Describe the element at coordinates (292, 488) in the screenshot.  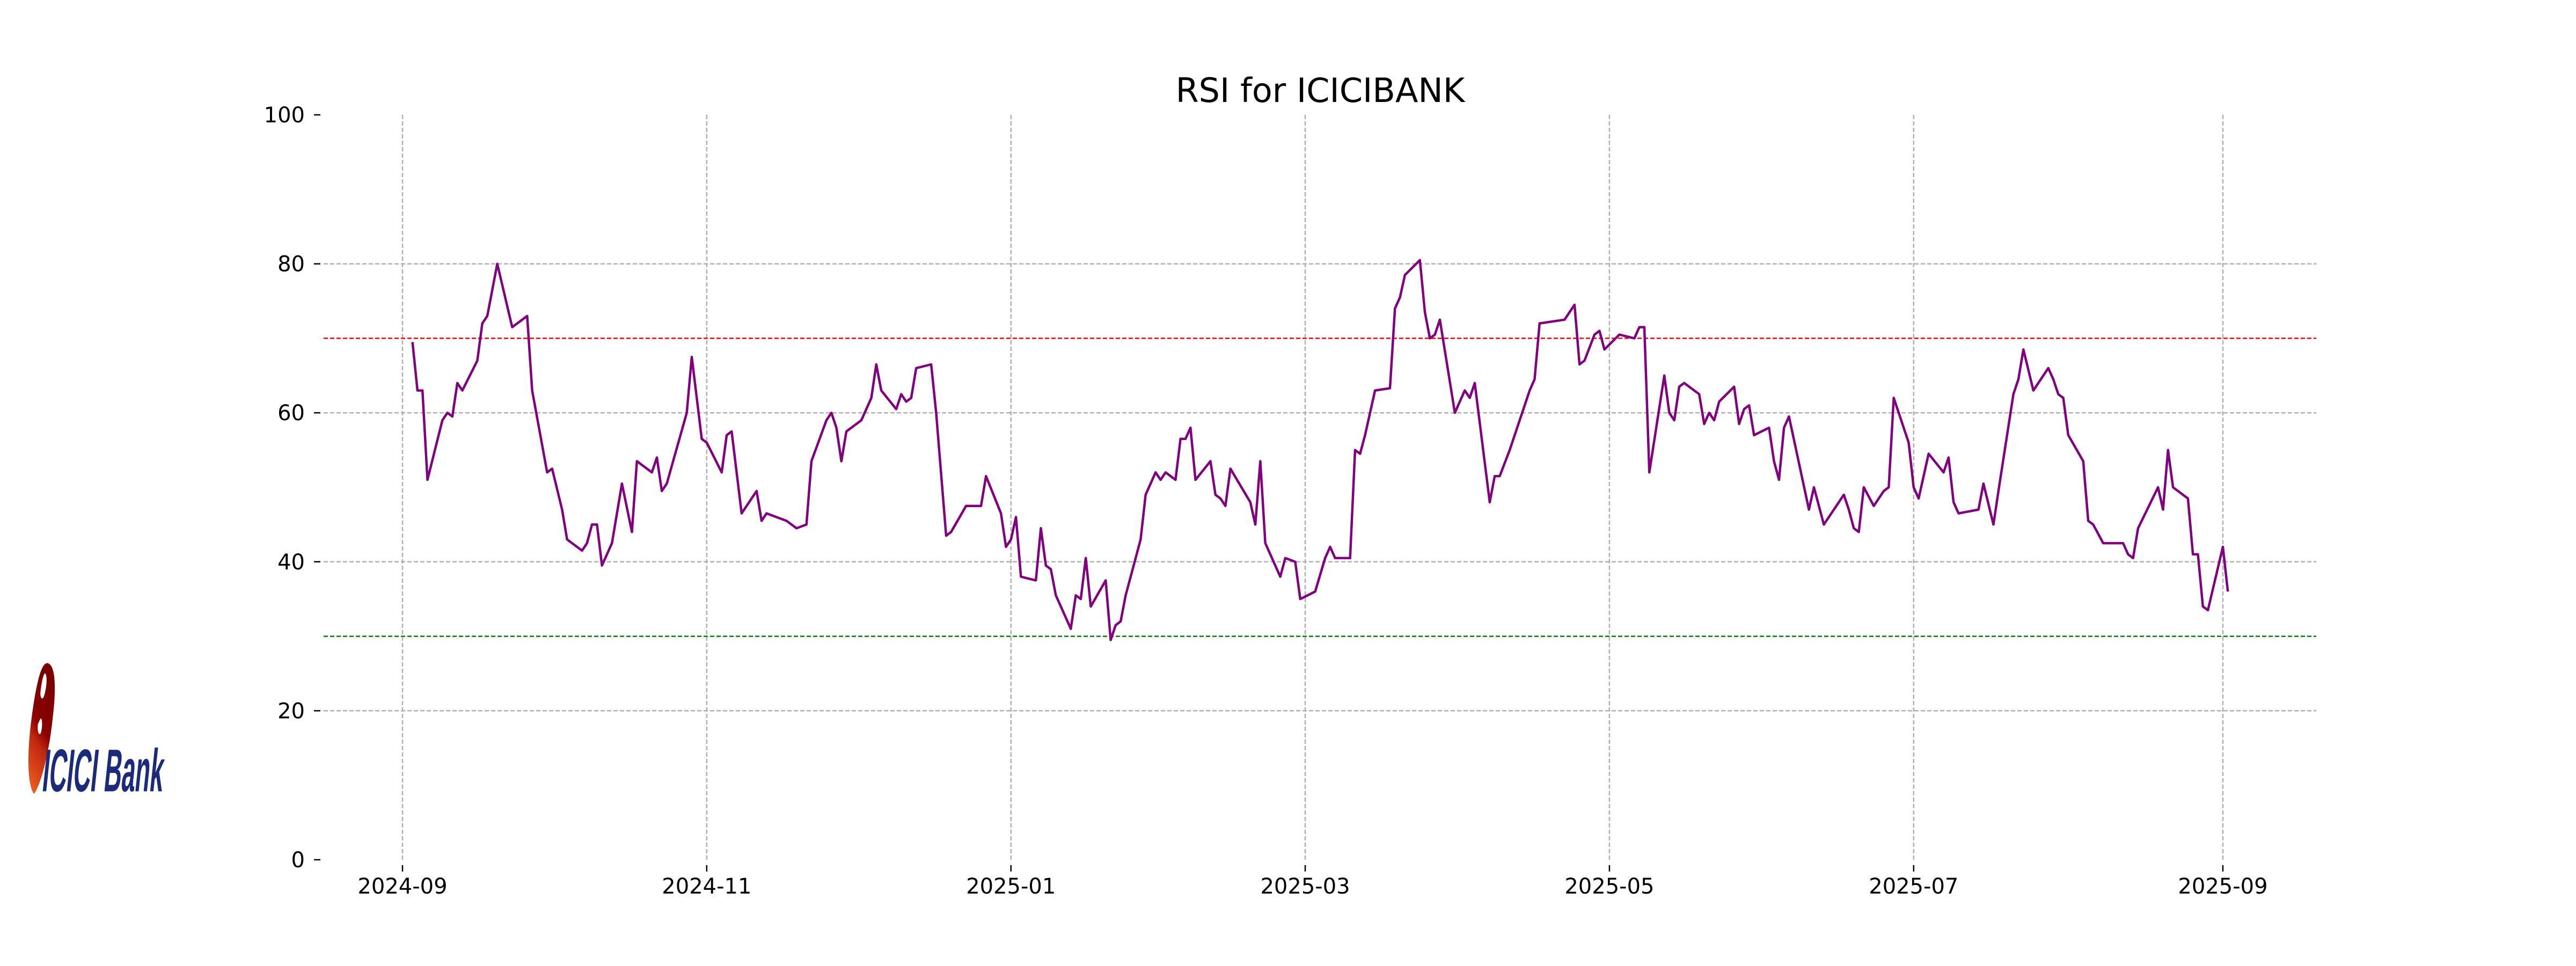
I see `y-axis: 0 20 40 60 80 100` at that location.